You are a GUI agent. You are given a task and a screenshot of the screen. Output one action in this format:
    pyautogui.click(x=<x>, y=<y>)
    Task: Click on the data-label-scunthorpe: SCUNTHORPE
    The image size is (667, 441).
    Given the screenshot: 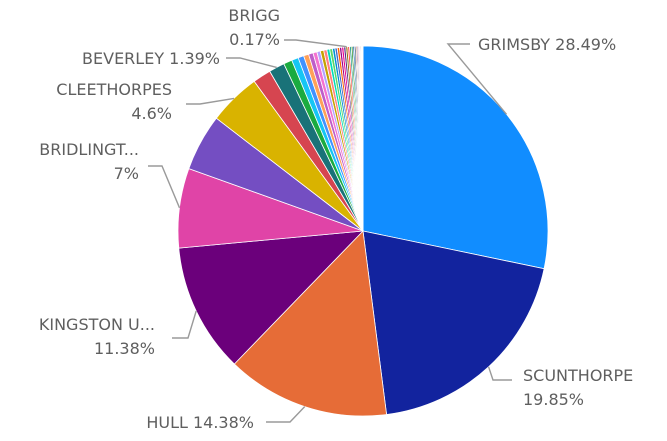 What is the action you would take?
    pyautogui.click(x=578, y=375)
    